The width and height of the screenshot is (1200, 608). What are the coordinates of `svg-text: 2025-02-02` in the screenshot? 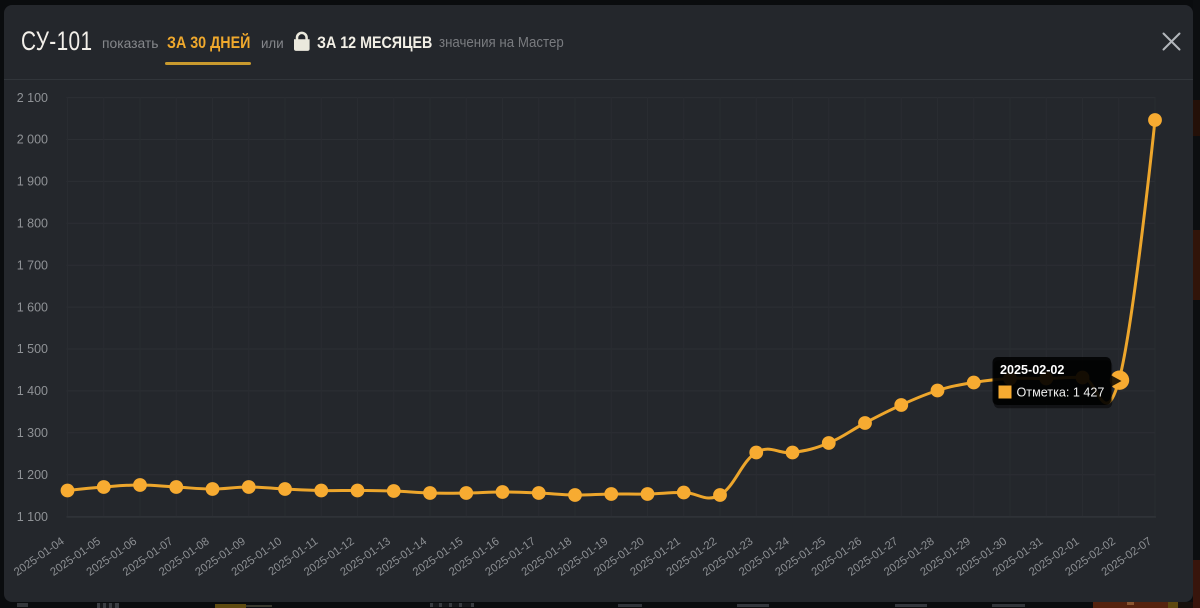 It's located at (1032, 370).